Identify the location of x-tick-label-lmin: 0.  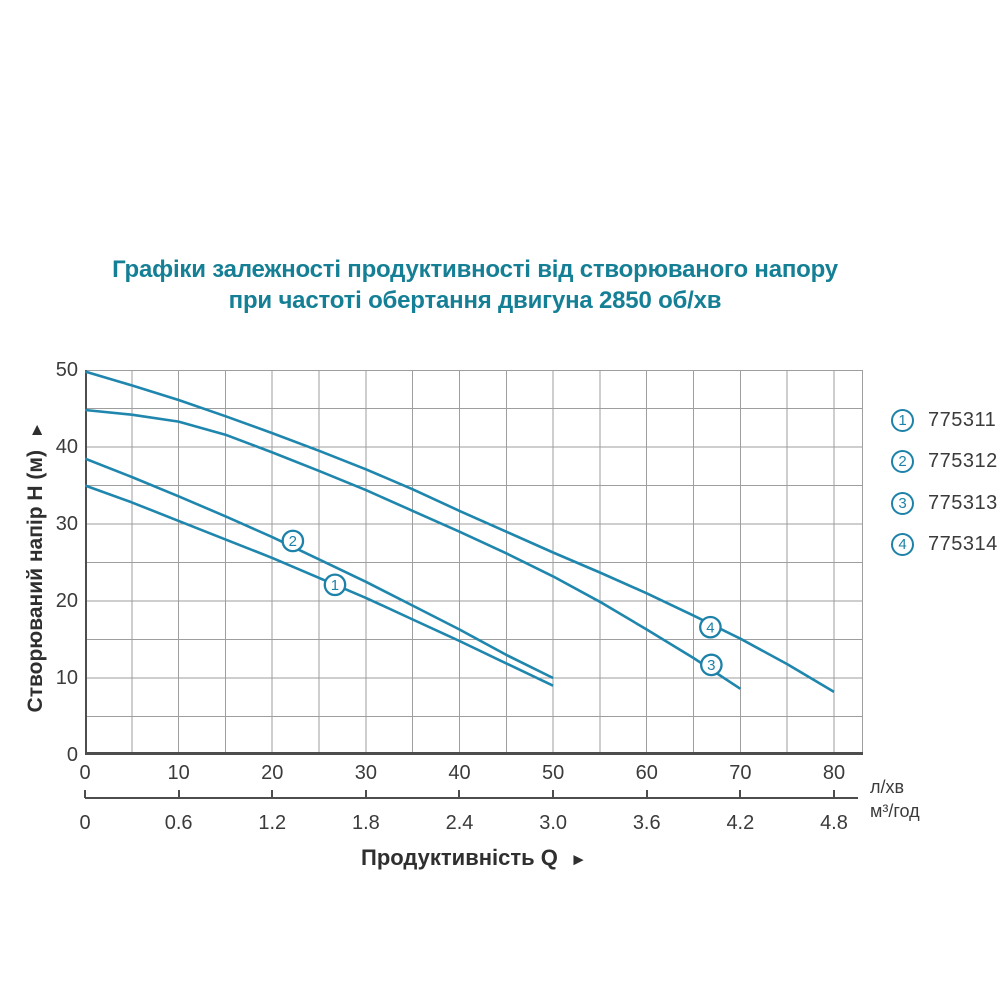
(85, 773).